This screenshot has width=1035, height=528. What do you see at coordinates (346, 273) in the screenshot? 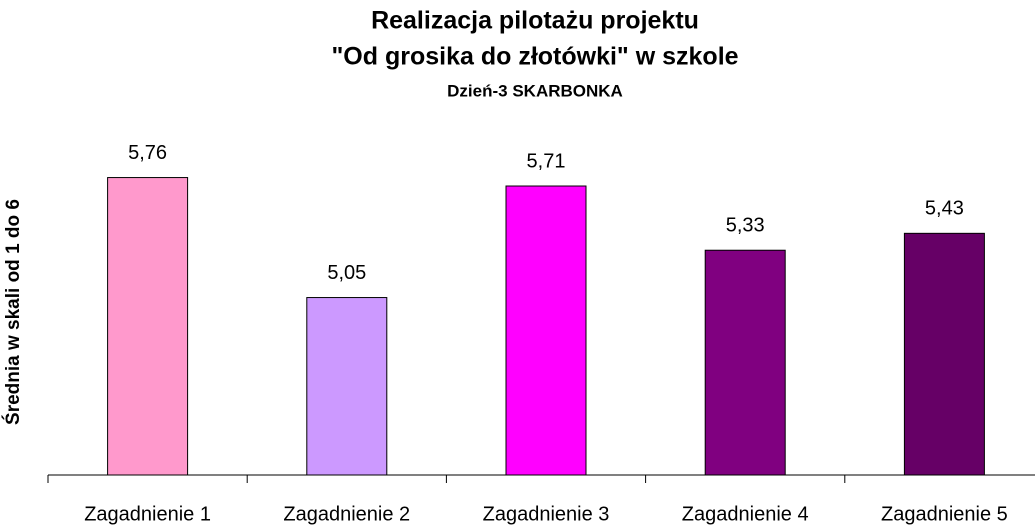
I see `value-label: 5,05` at bounding box center [346, 273].